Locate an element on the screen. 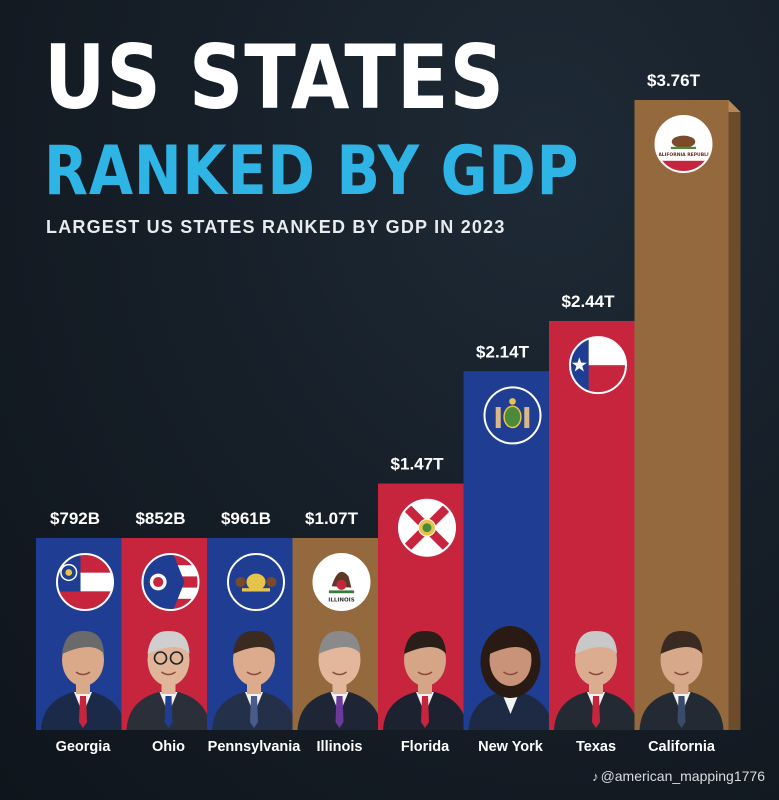  bar-florida: $1.47T Florida is located at coordinates (431, 605).